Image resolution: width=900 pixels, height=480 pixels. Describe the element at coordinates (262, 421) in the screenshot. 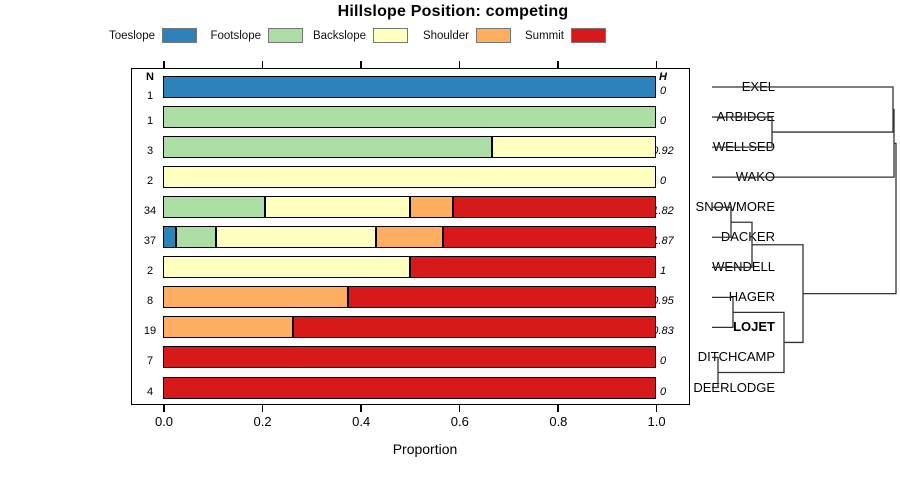

I see `x-tick-label: 0.2` at that location.